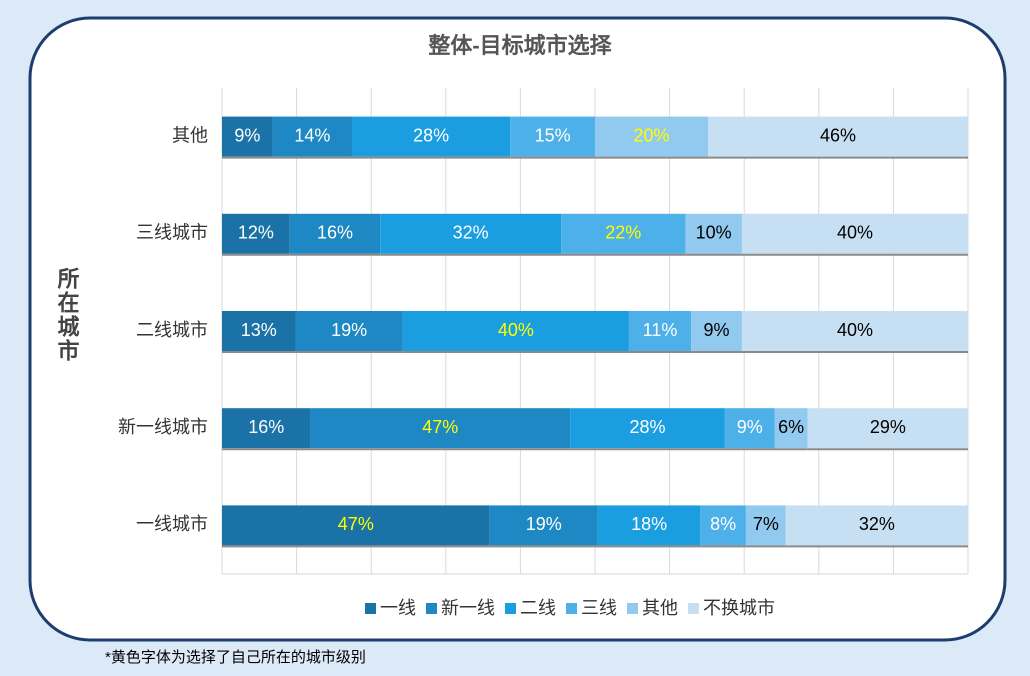 The image size is (1030, 676). I want to click on legend-label: 一线, so click(398, 608).